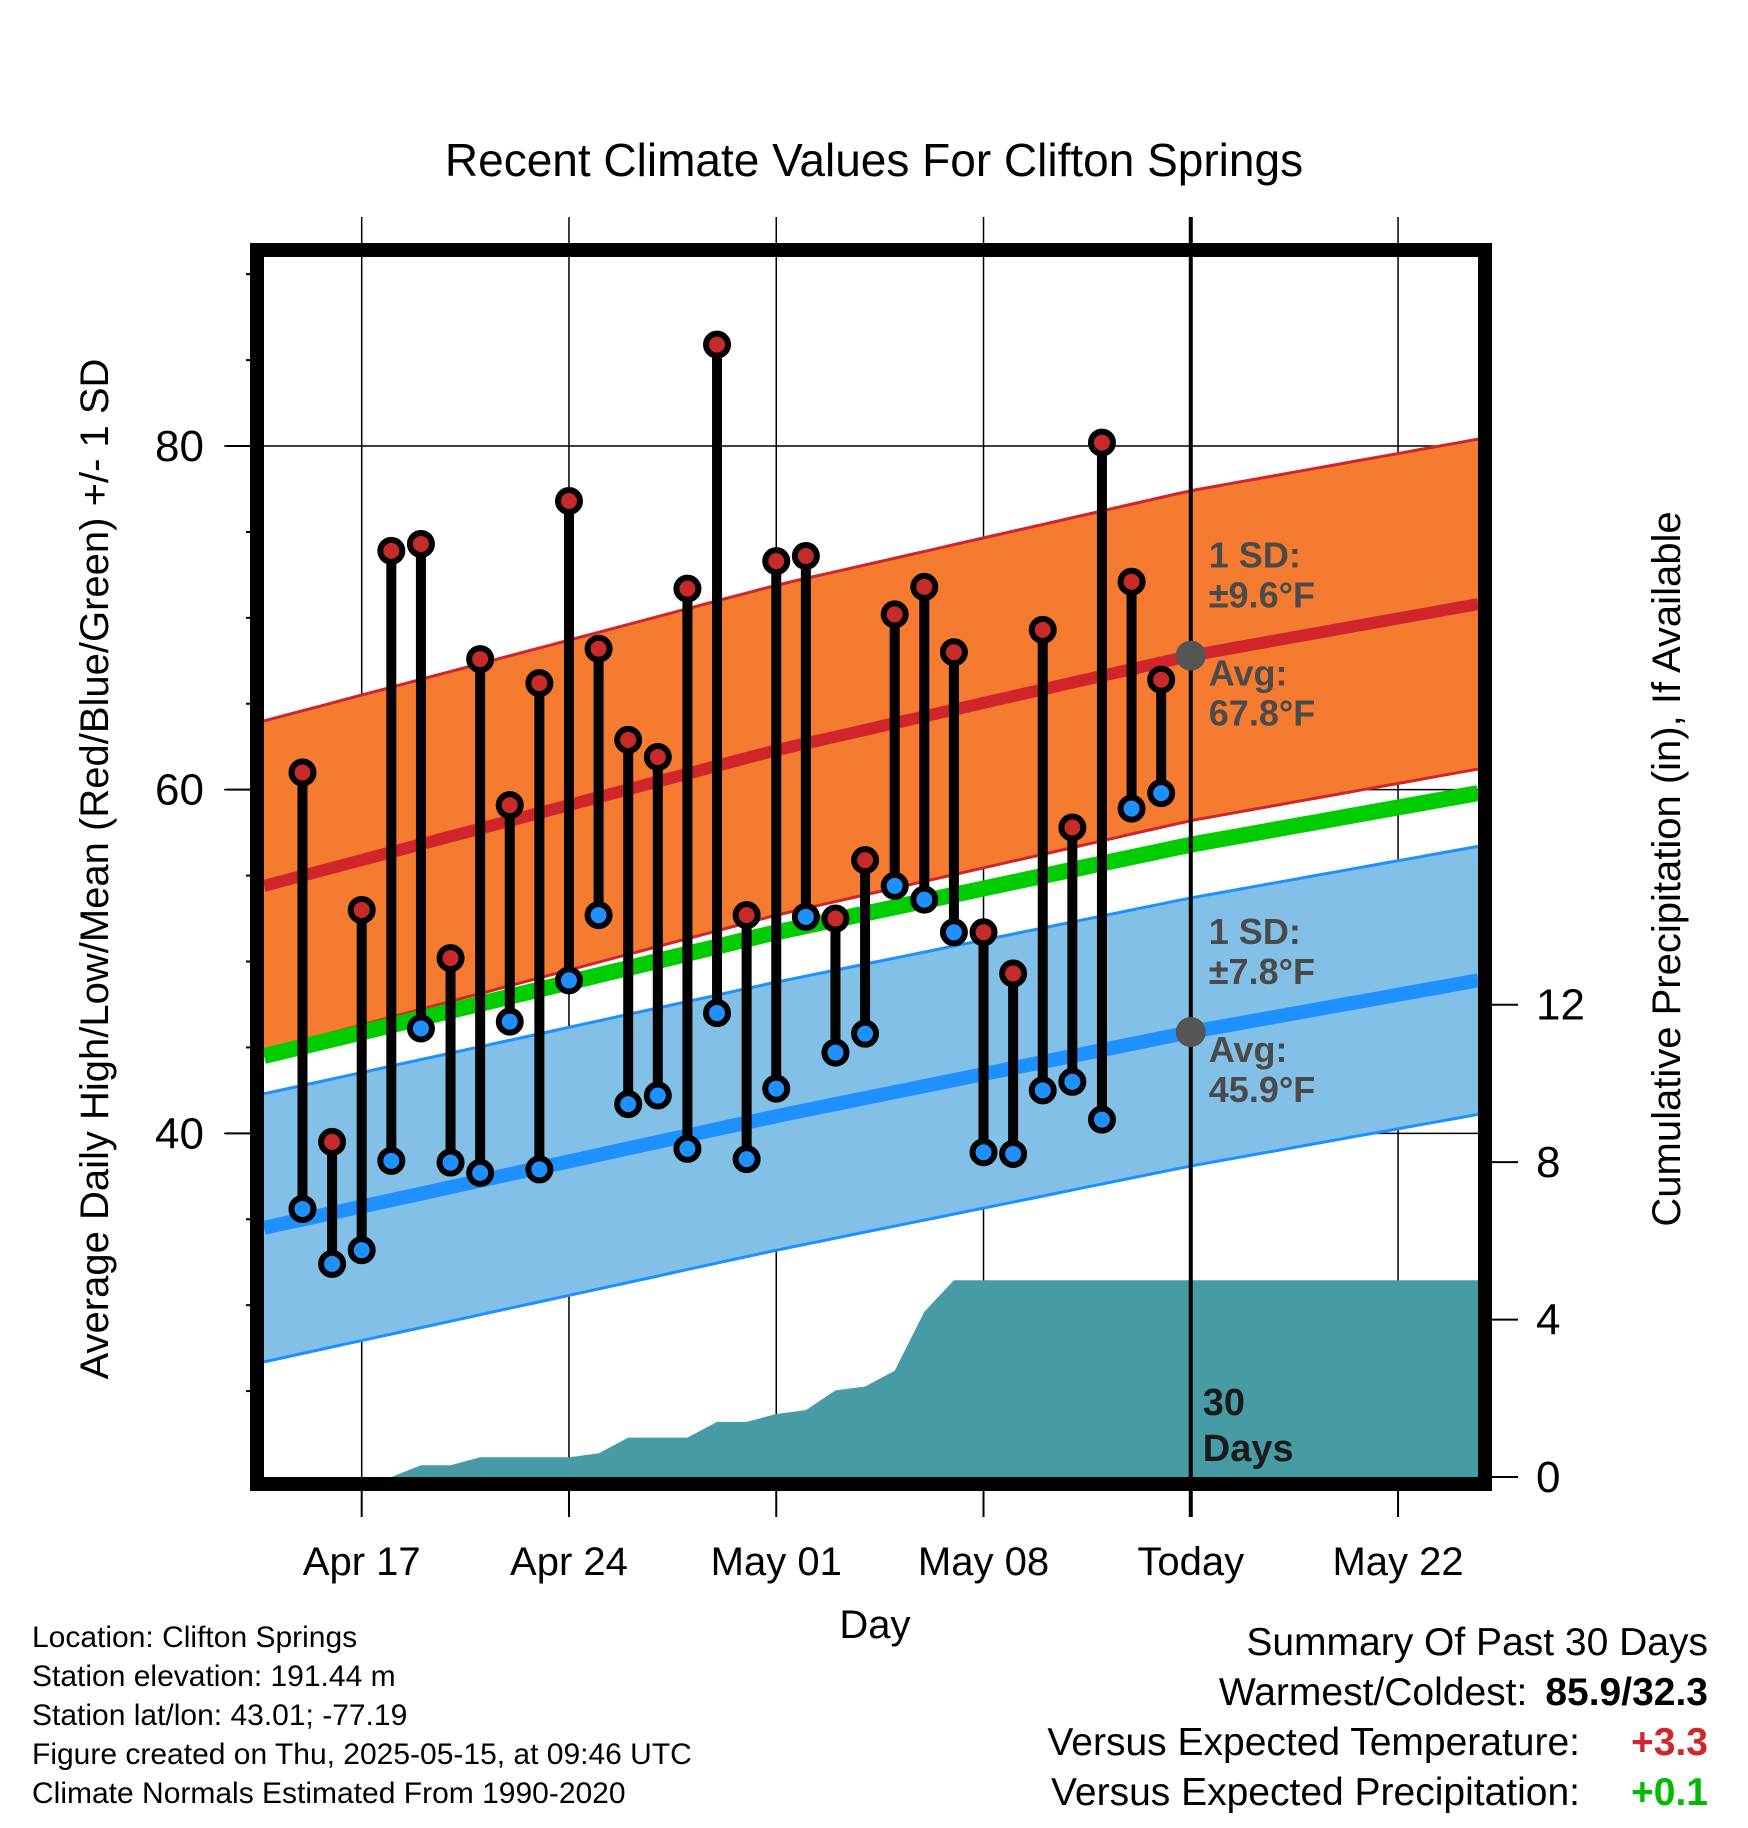 This screenshot has width=1748, height=1828. I want to click on low-normal-line, so click(871, 1104).